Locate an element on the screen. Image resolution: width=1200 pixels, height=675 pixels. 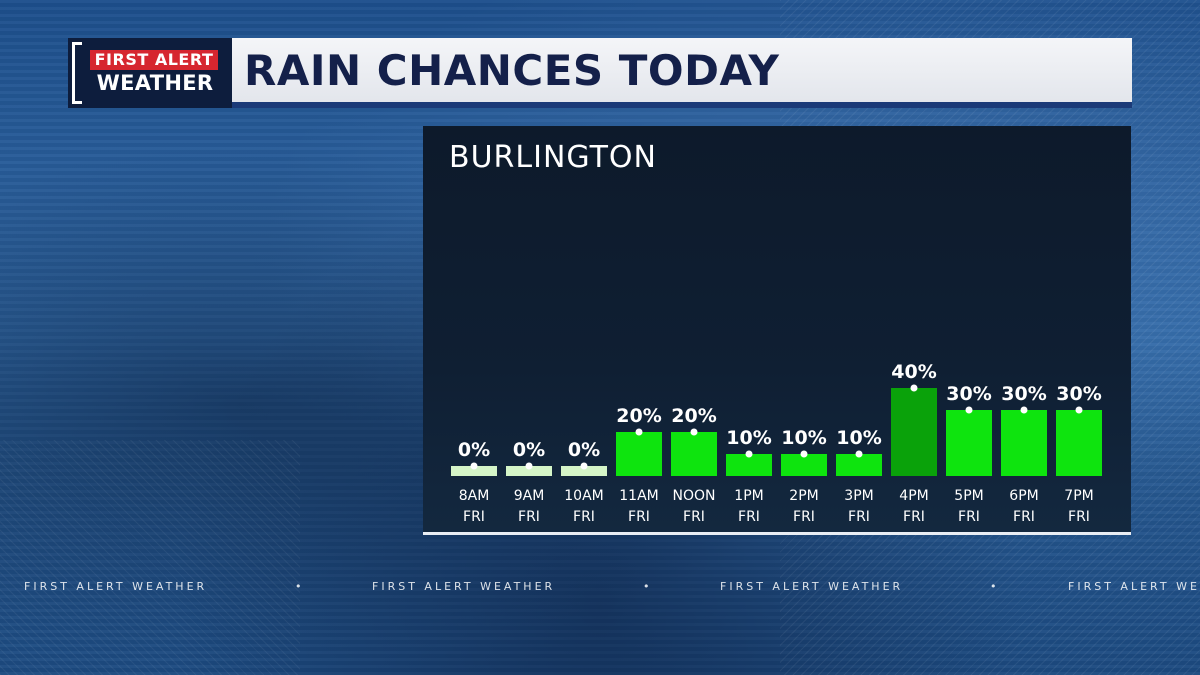
bar-9am is located at coordinates (529, 471).